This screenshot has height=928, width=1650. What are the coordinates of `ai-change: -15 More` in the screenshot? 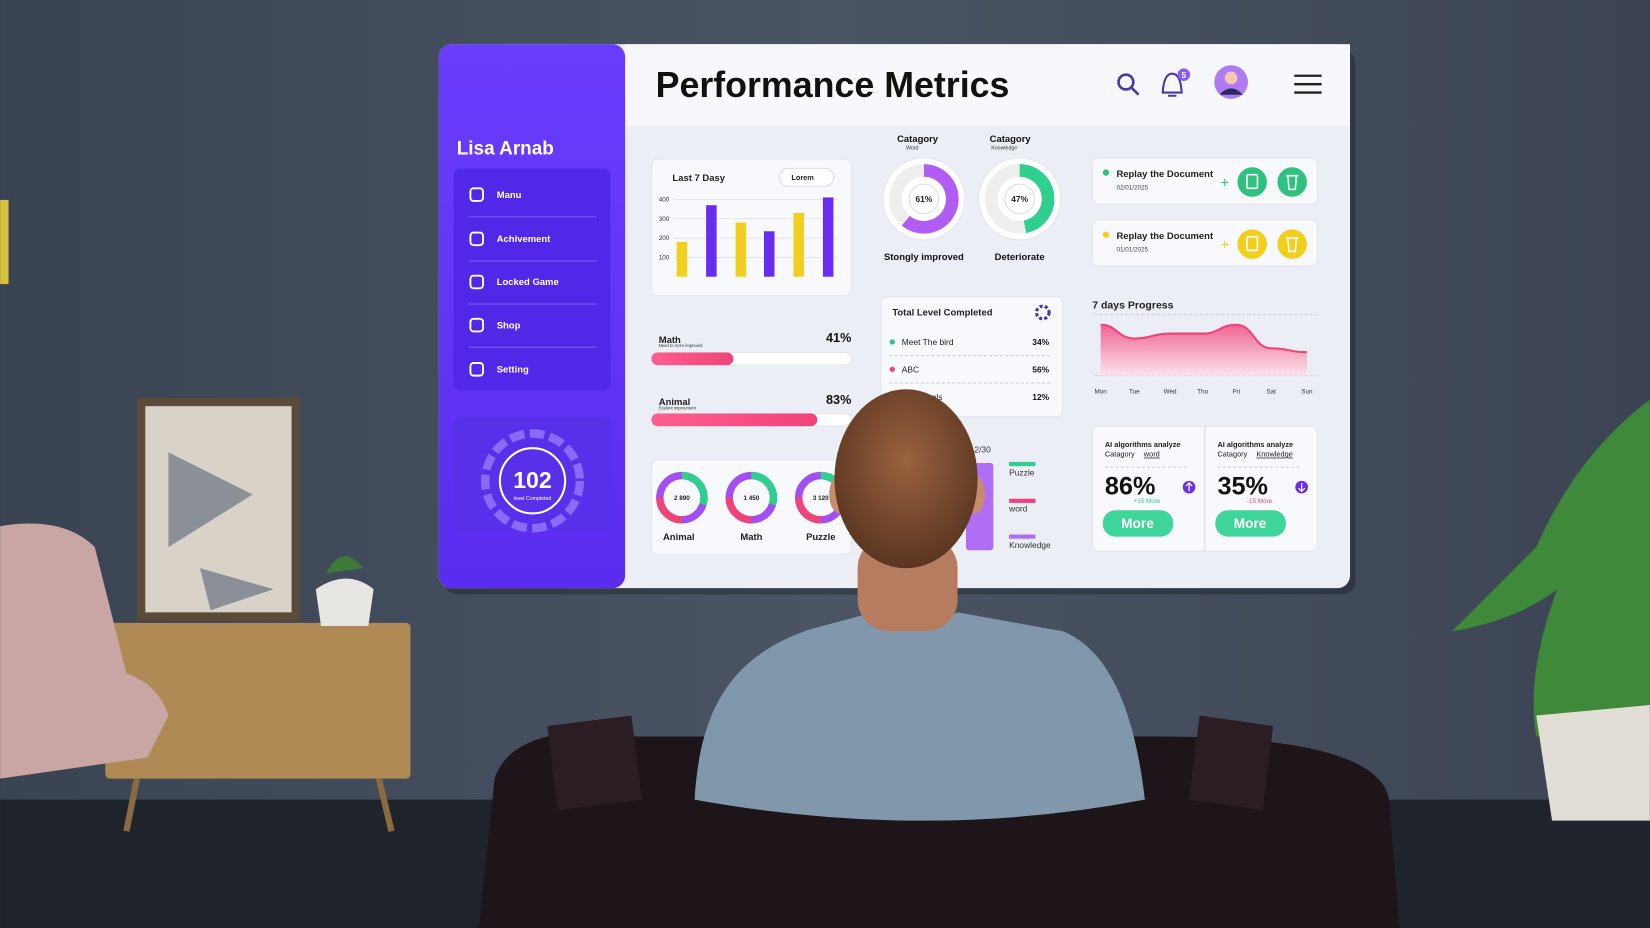 It's located at (1260, 501).